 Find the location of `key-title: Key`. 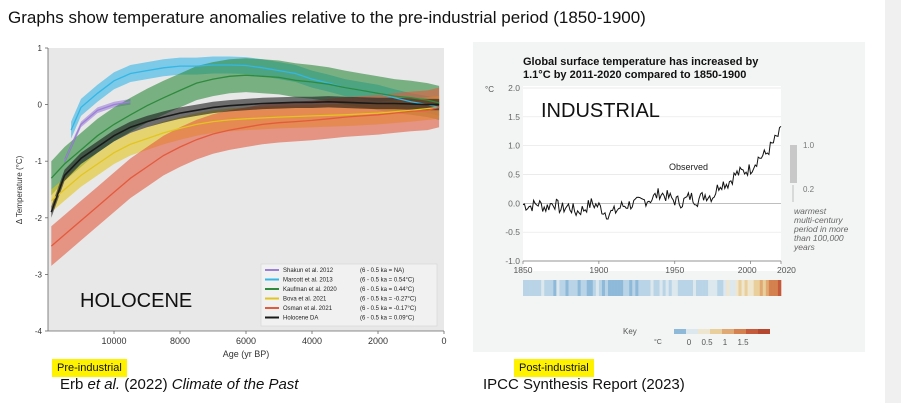

key-title: Key is located at coordinates (630, 331).